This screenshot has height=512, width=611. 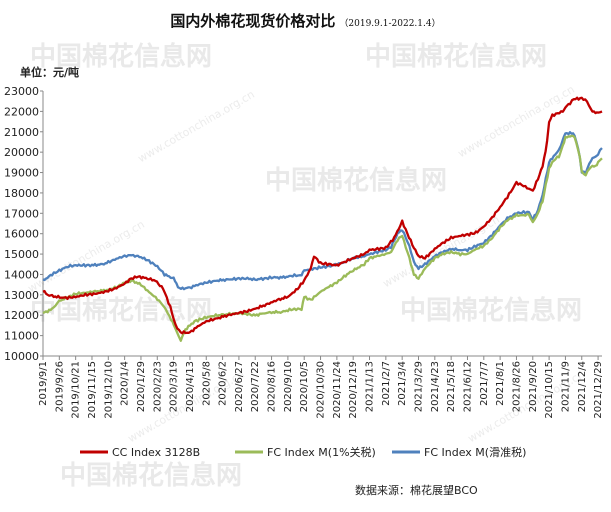 I want to click on x-tick-label: 2021/3/4, so click(x=402, y=383).